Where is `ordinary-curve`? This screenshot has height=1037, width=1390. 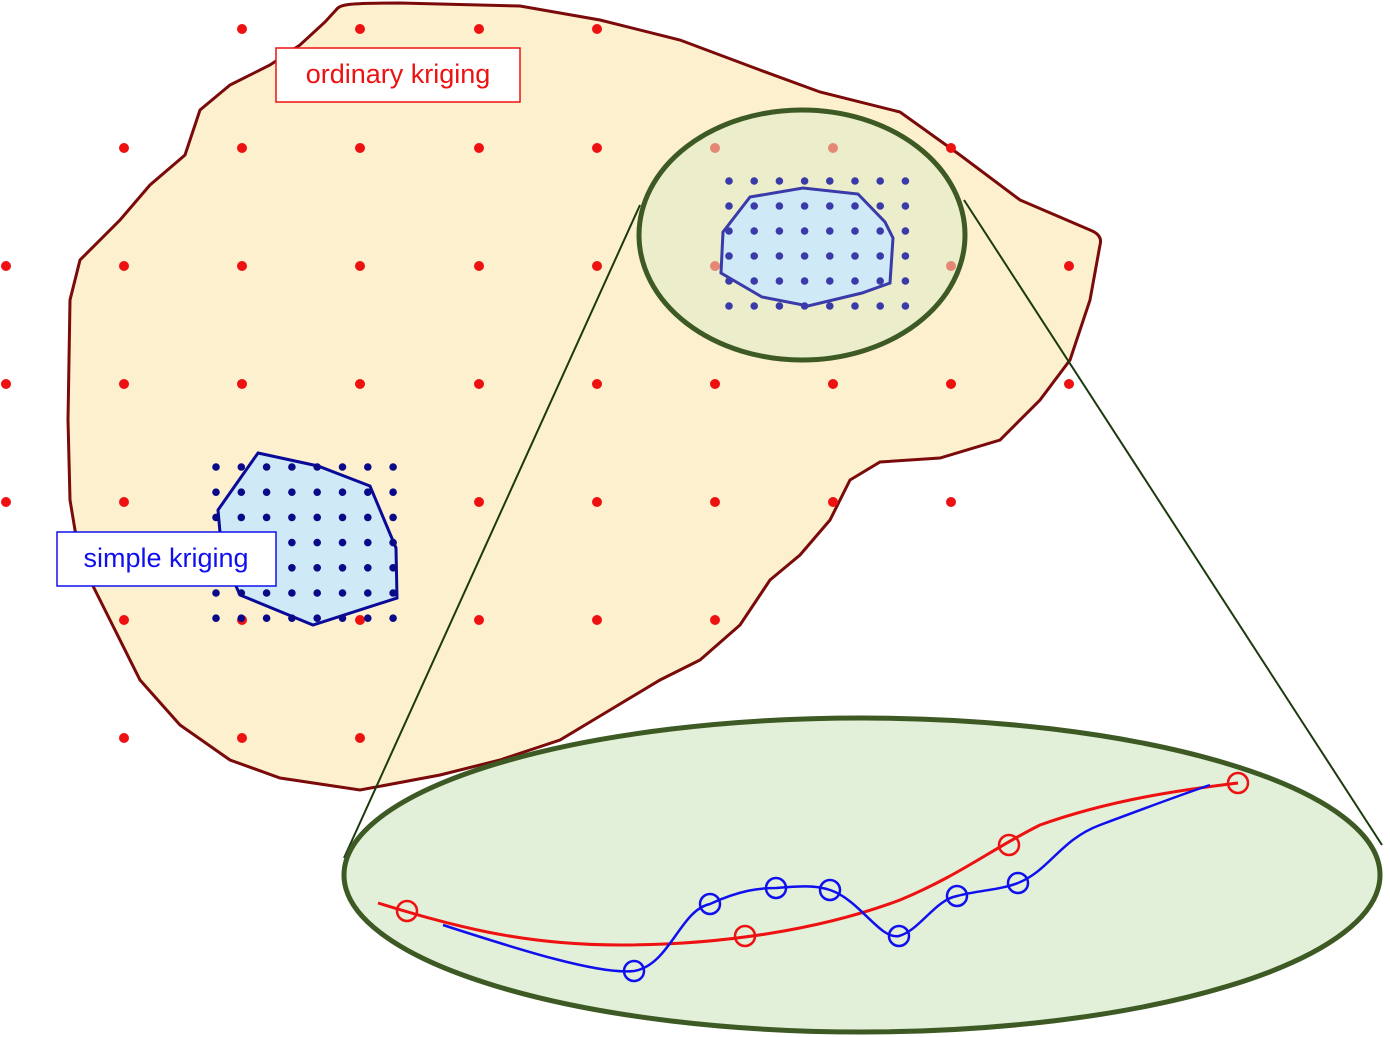
ordinary-curve is located at coordinates (808, 864).